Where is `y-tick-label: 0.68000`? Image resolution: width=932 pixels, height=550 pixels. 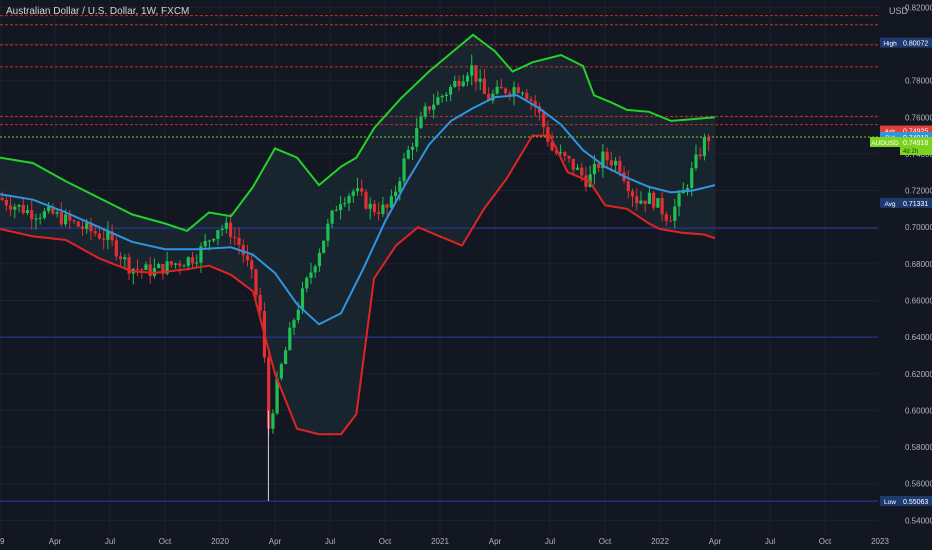 y-tick-label: 0.68000 is located at coordinates (918, 264).